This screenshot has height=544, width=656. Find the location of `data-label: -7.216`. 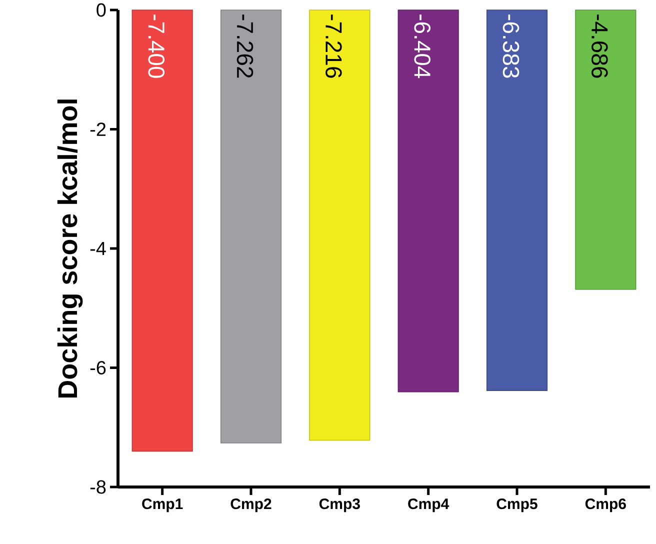

data-label: -7.216 is located at coordinates (334, 46).